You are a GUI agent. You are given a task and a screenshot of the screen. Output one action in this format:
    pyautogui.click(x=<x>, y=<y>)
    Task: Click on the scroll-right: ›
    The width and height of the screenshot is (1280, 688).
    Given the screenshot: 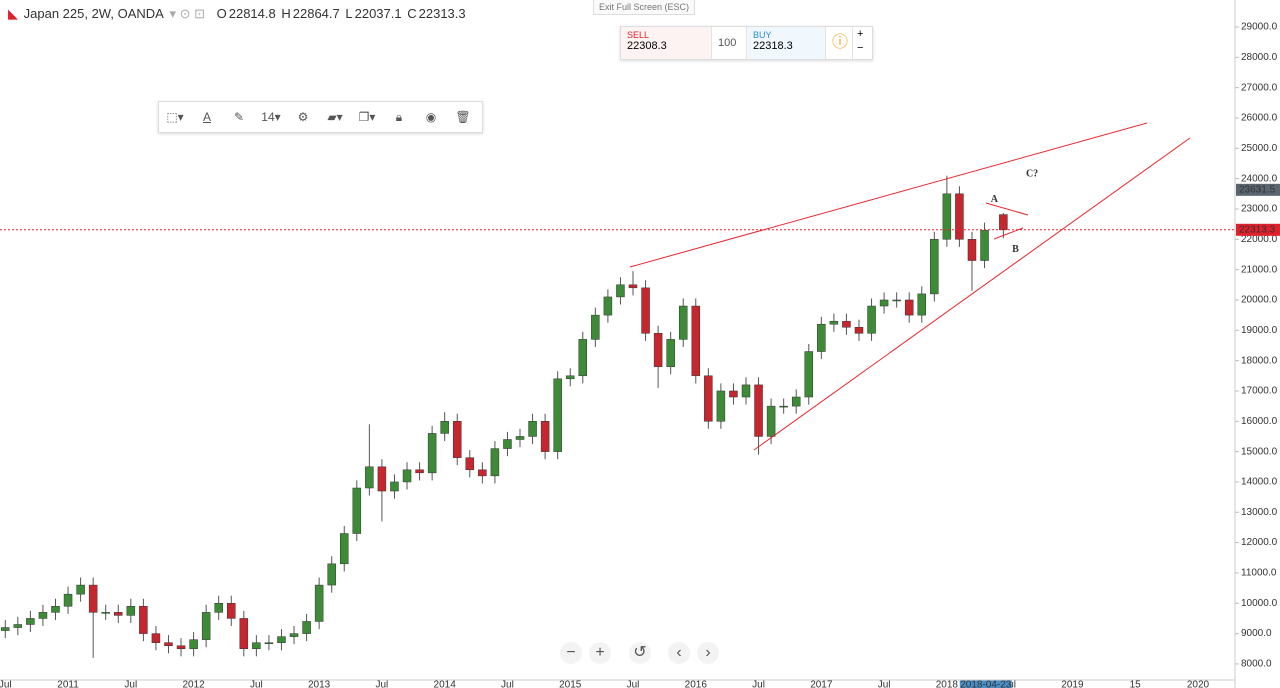 What is the action you would take?
    pyautogui.click(x=708, y=653)
    